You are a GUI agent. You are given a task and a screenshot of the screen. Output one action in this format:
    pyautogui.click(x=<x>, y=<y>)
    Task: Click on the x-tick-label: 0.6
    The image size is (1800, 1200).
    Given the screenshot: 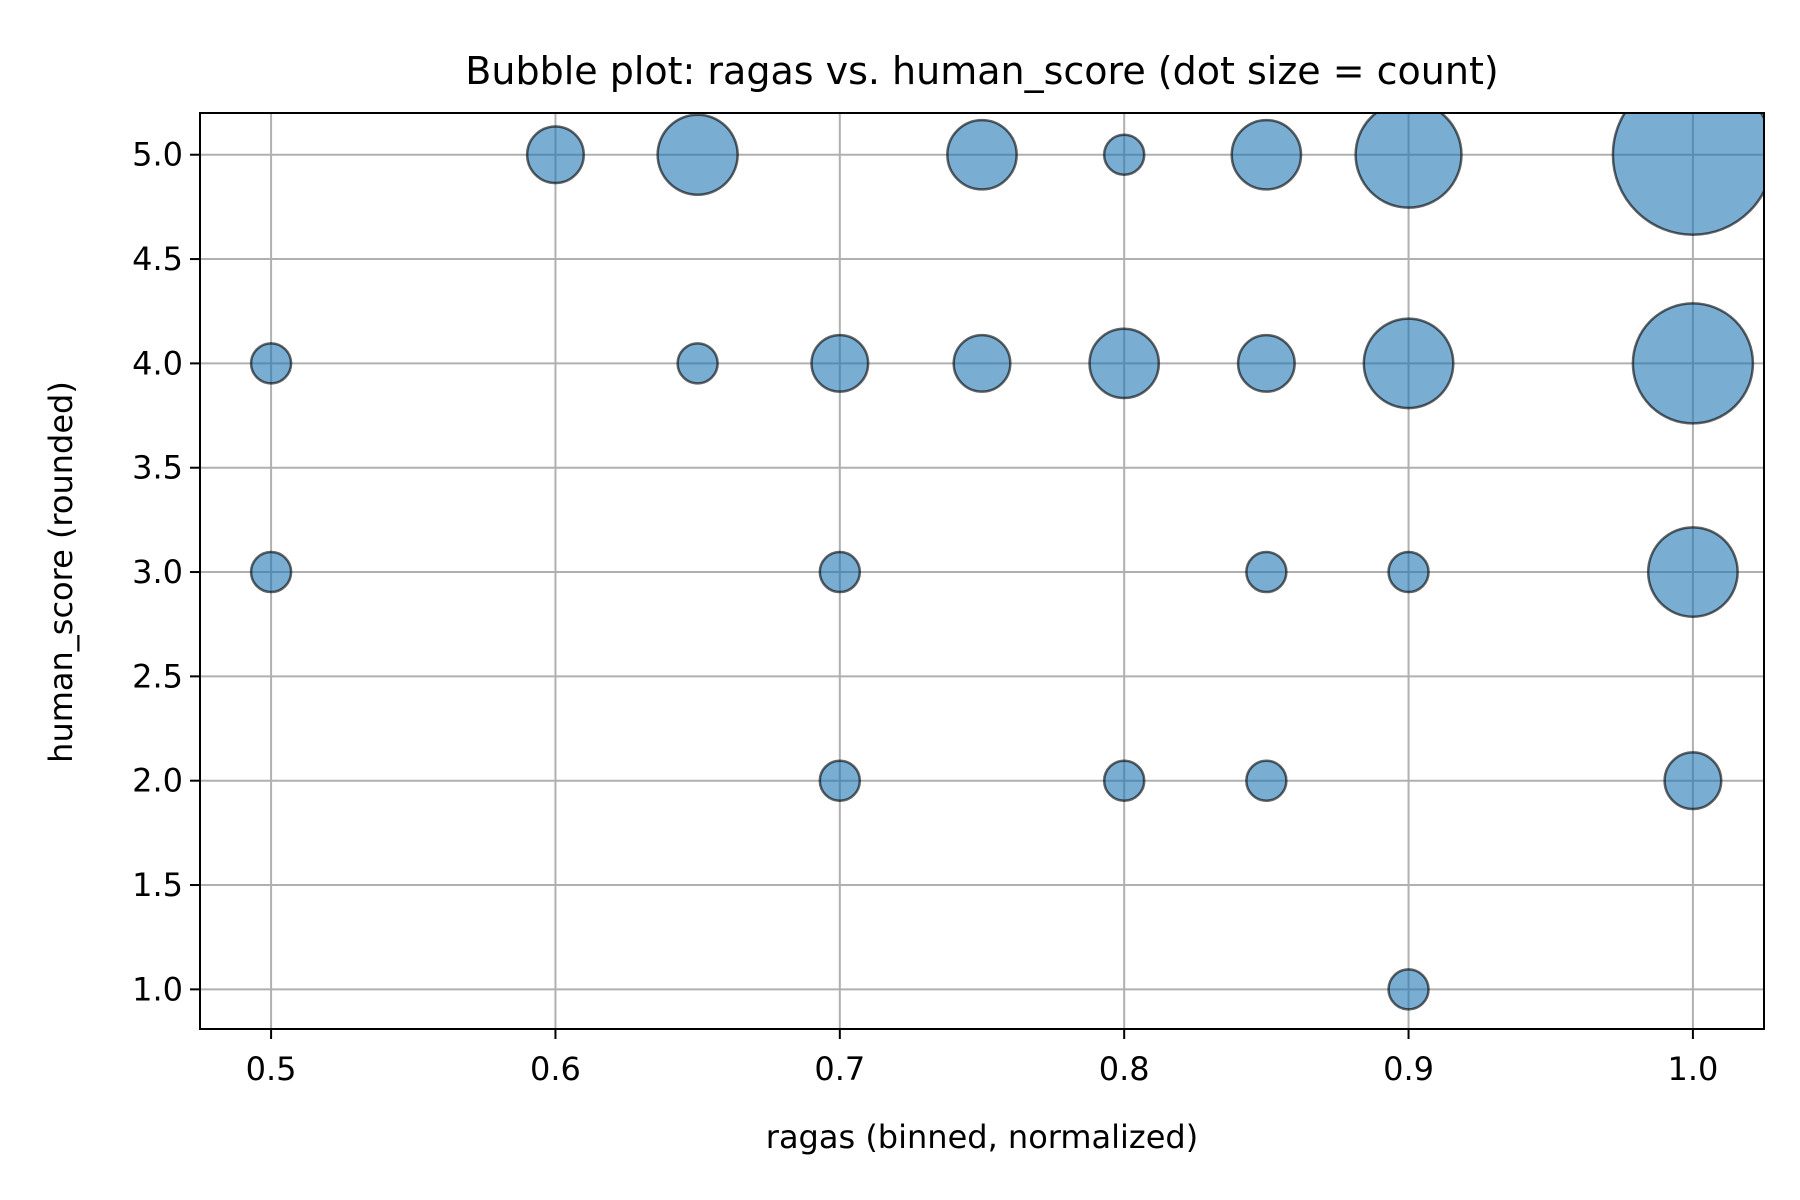 What is the action you would take?
    pyautogui.click(x=555, y=1069)
    